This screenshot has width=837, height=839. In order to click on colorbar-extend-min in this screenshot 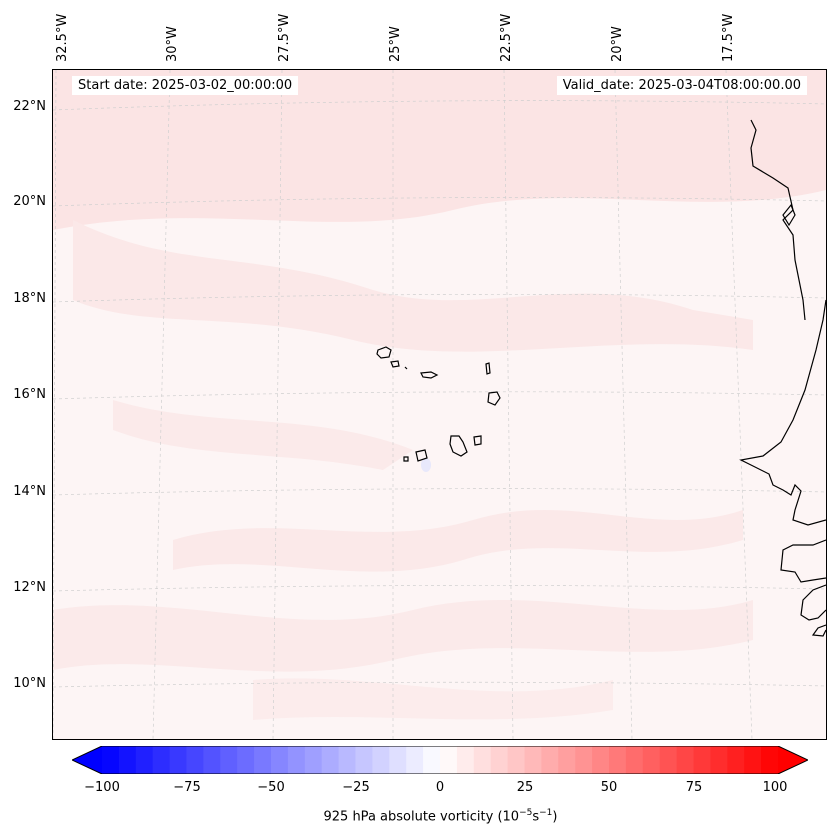, I will do `click(87, 760)`.